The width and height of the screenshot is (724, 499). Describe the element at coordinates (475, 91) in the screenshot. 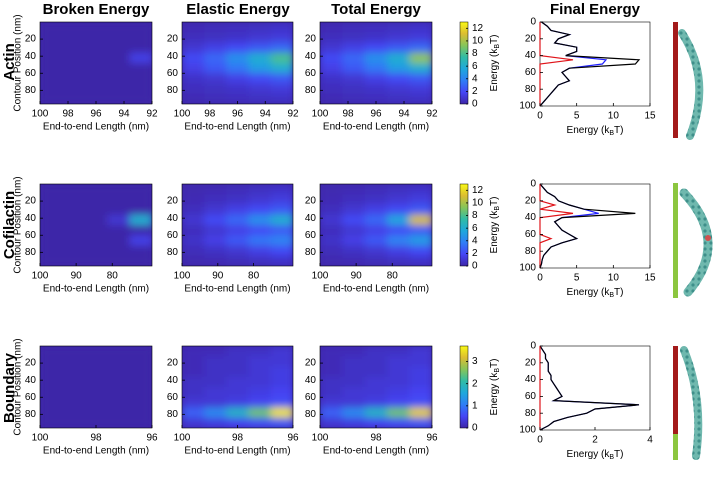

I see `colorbar-tick-label: 2` at that location.